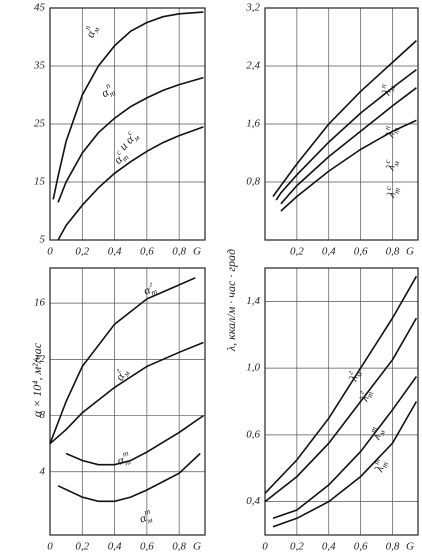 This screenshot has height=554, width=422. Describe the element at coordinates (253, 182) in the screenshot. I see `y-tick-label: 0,8` at that location.